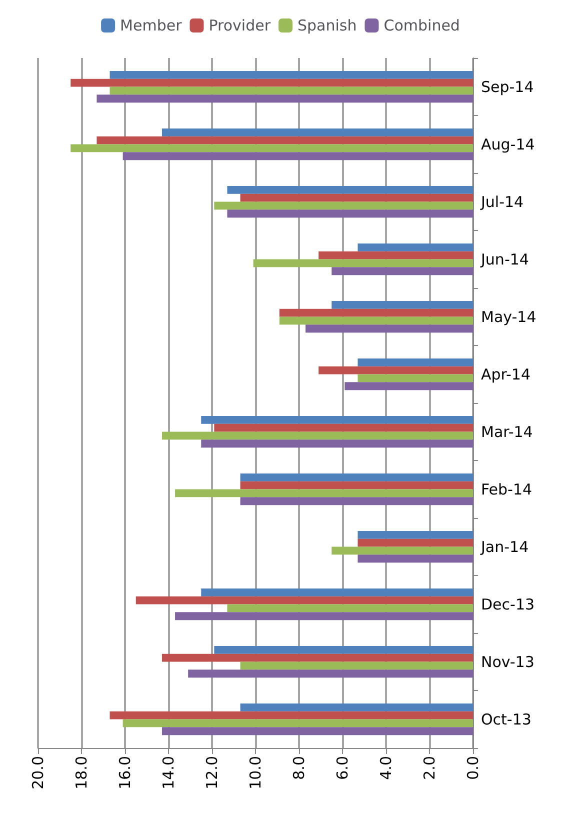 Image resolution: width=561 pixels, height=816 pixels. I want to click on legend-label: Combined, so click(422, 25).